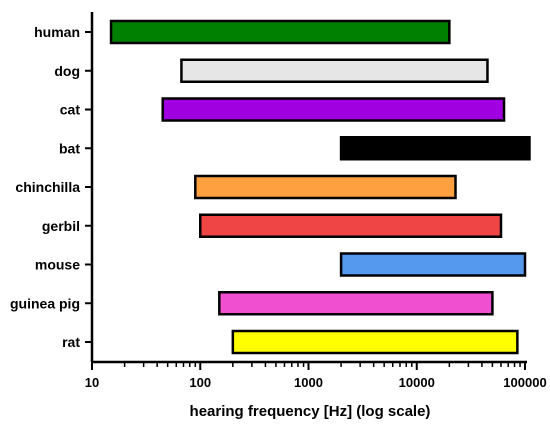 This screenshot has width=550, height=426. What do you see at coordinates (308, 382) in the screenshot?
I see `x-tick-label-1000: 1000` at bounding box center [308, 382].